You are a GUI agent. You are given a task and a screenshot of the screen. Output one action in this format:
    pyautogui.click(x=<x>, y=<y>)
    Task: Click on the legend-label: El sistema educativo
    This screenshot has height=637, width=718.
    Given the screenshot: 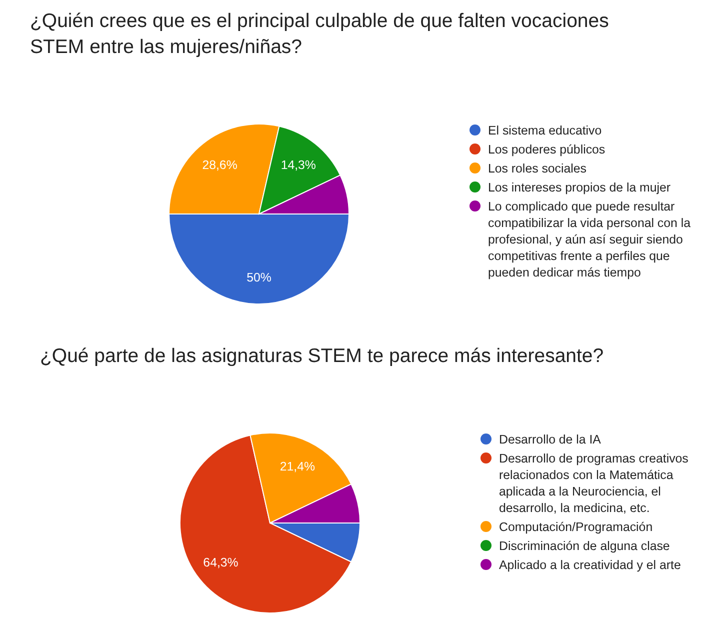 What is the action you would take?
    pyautogui.click(x=545, y=130)
    